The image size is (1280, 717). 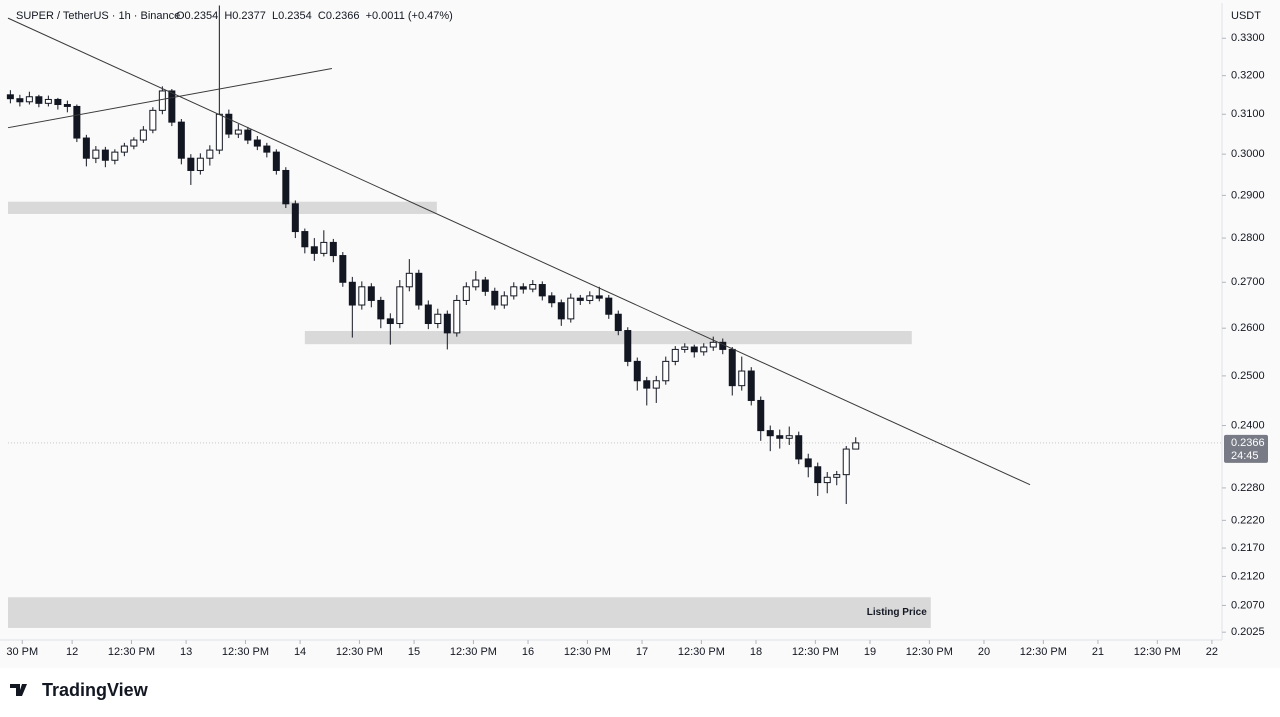 What do you see at coordinates (1248, 632) in the screenshot?
I see `y-tick-label: 0.2025` at bounding box center [1248, 632].